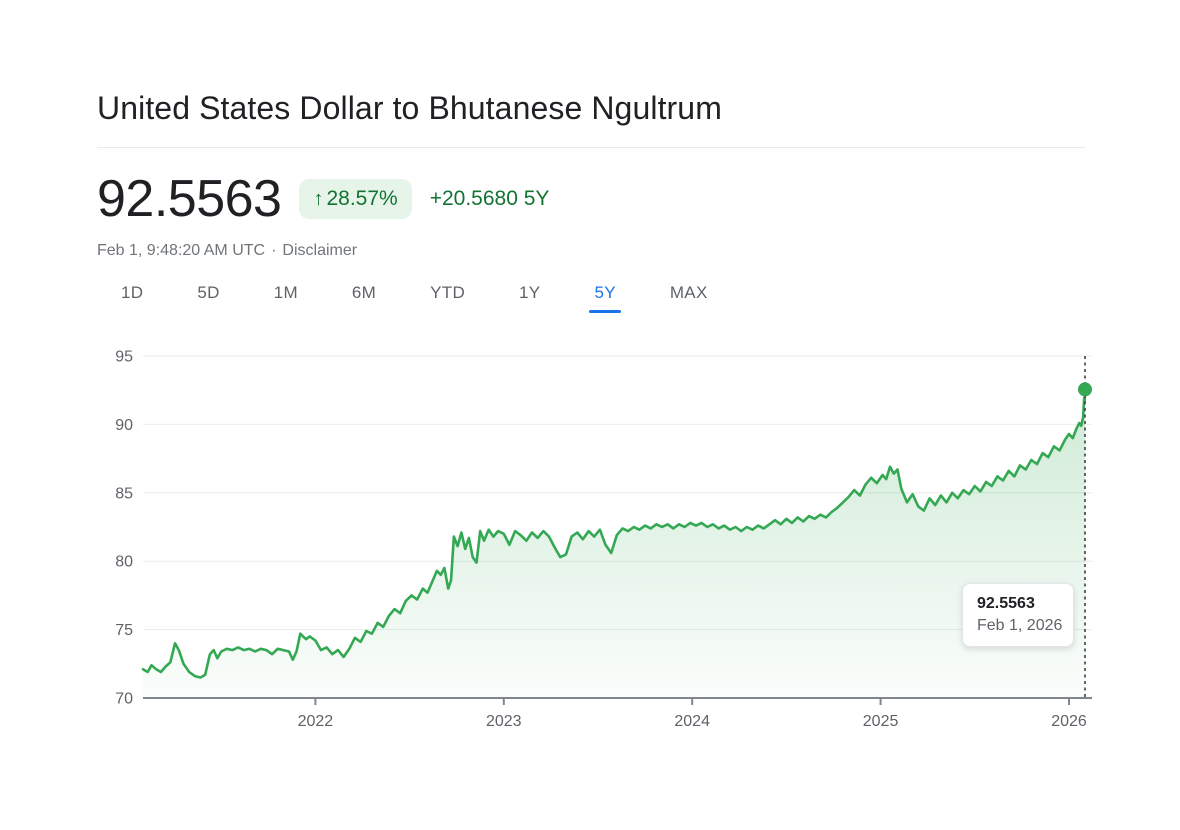  I want to click on x-tick-label: 2026, so click(1069, 721).